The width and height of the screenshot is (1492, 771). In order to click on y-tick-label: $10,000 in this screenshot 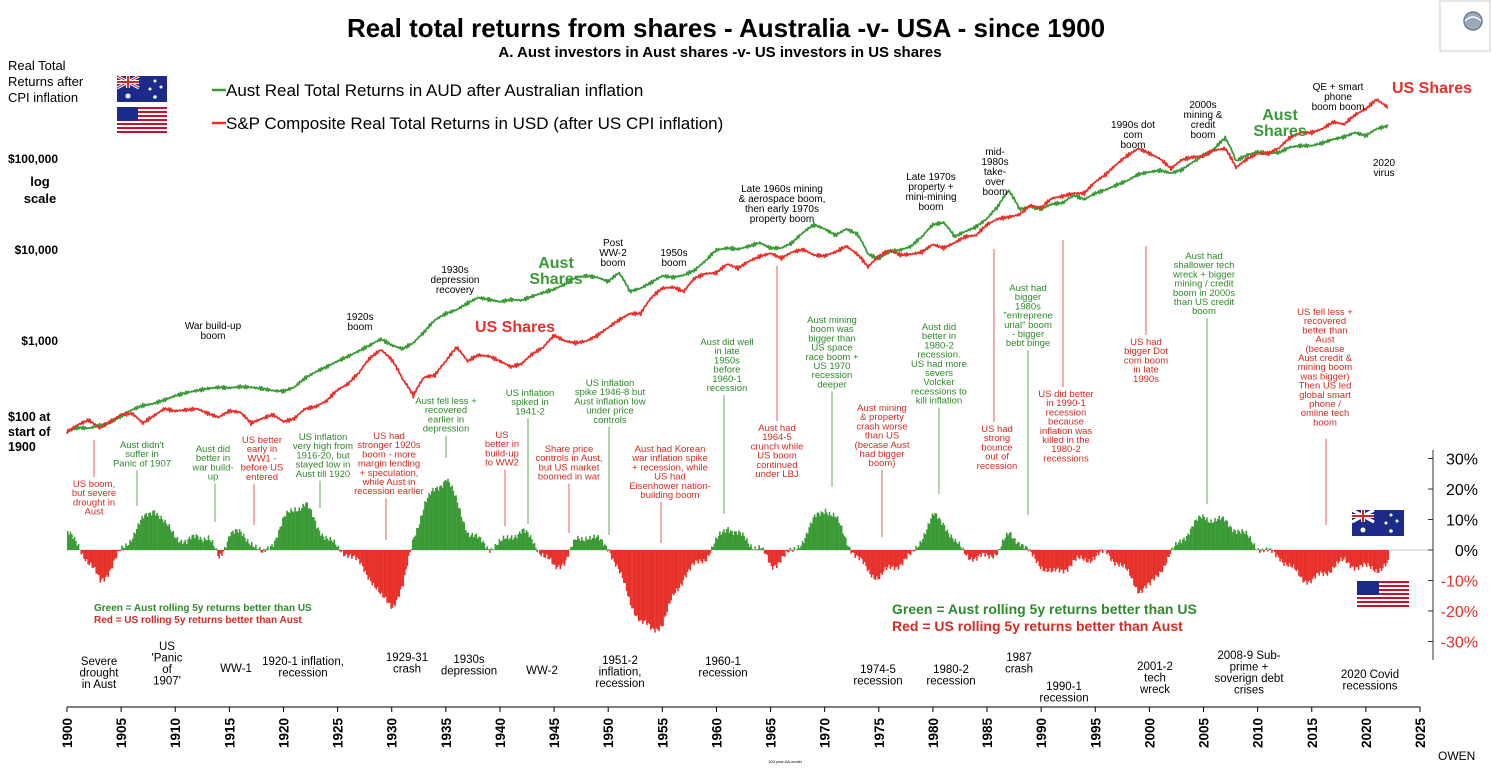, I will do `click(37, 250)`.